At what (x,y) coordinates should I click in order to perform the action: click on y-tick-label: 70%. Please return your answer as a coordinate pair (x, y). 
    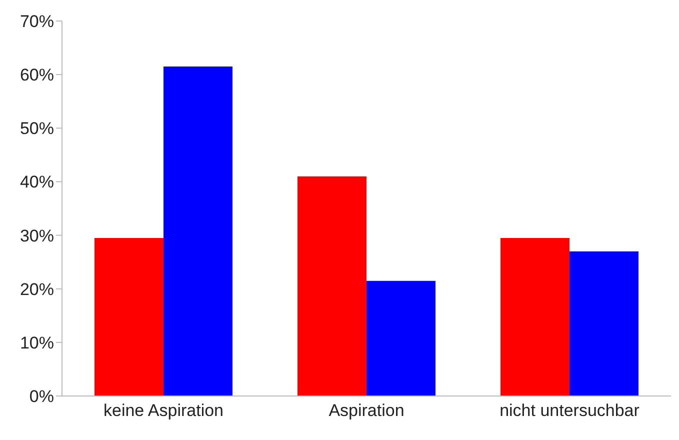
    Looking at the image, I should click on (37, 22).